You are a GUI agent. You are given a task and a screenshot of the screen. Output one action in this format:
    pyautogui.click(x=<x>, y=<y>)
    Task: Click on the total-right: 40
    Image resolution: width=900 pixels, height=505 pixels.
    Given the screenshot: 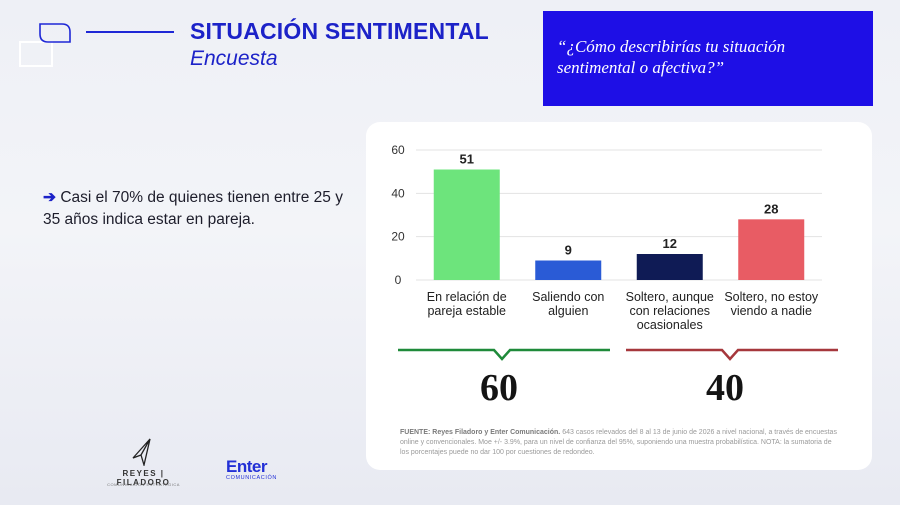 What is the action you would take?
    pyautogui.click(x=725, y=388)
    